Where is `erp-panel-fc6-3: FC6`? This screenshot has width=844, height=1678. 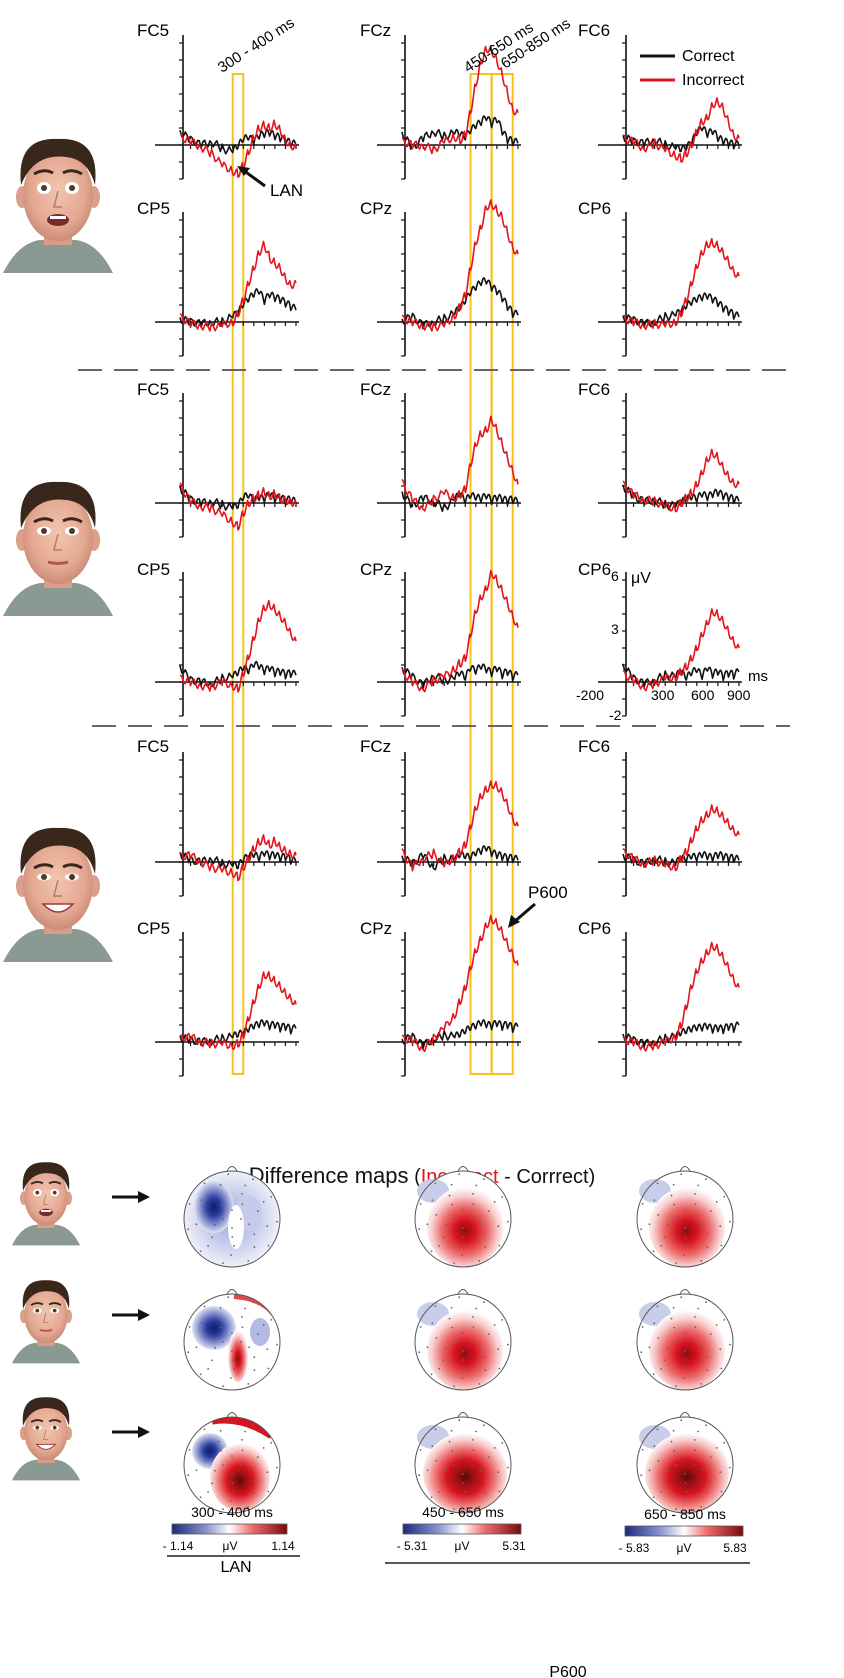
erp-panel-fc6-3: FC6 is located at coordinates (660, 817).